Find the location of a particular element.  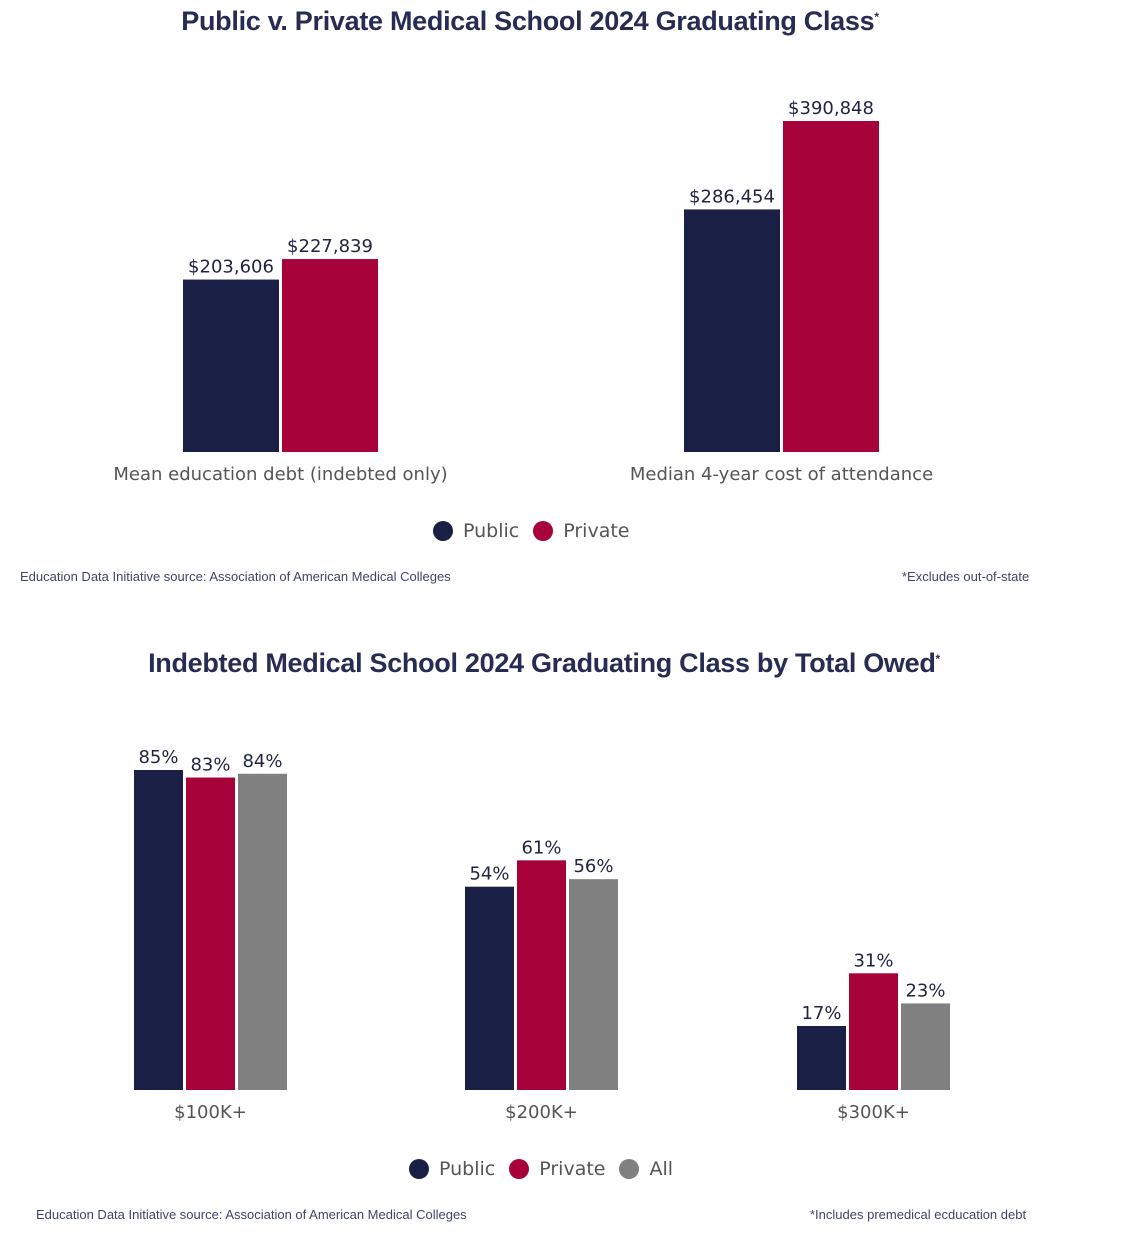

value-label-all-2: 23% is located at coordinates (925, 990).